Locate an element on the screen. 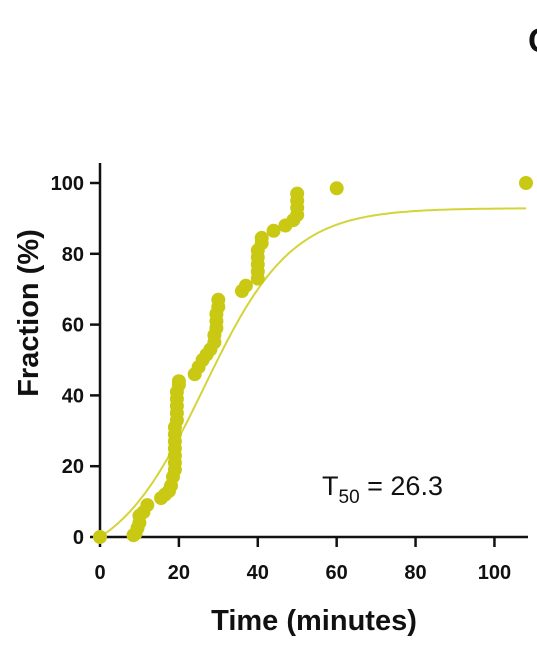 The image size is (537, 652). x-tick-label: 80 is located at coordinates (415, 573).